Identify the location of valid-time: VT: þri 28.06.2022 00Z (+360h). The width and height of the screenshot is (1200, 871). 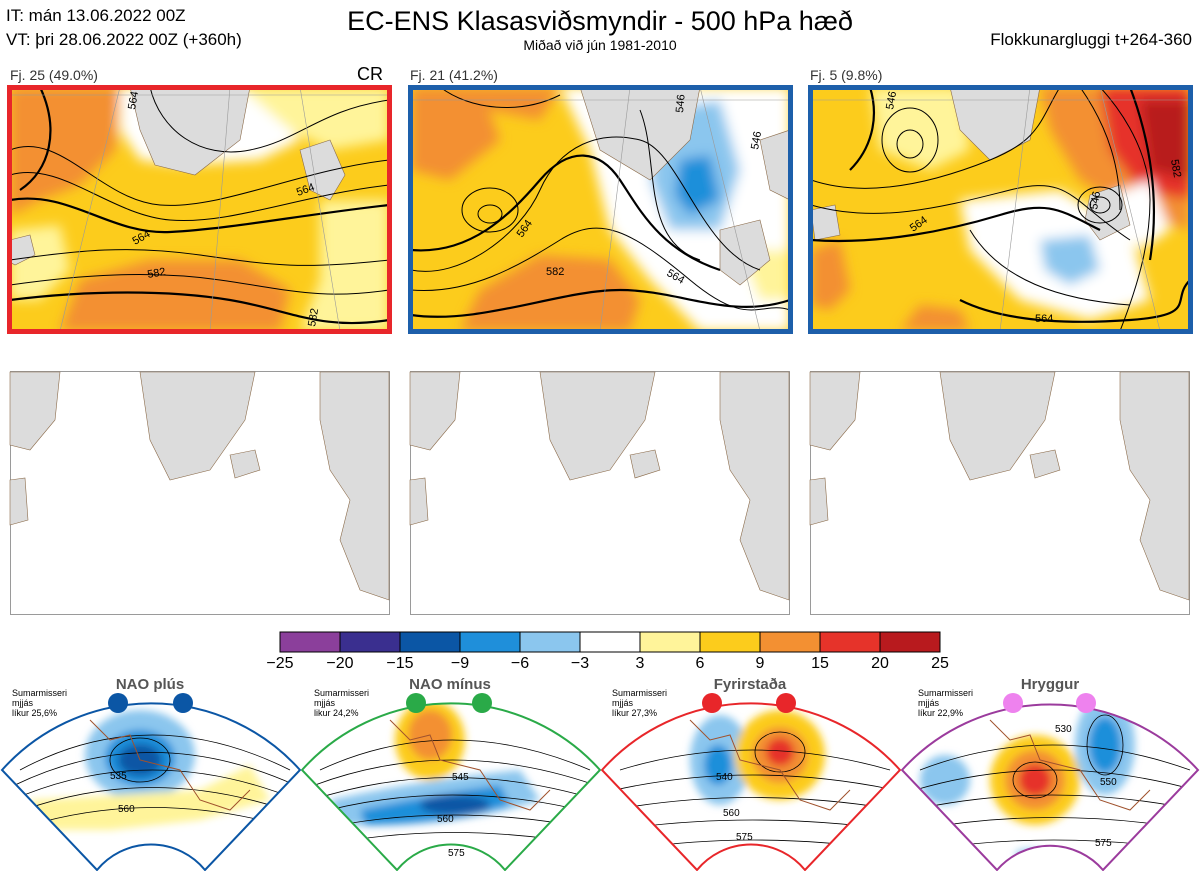
(124, 39).